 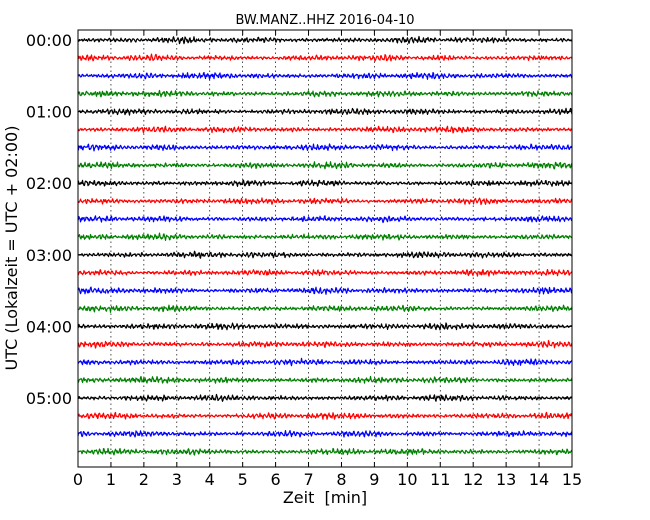 What do you see at coordinates (78, 479) in the screenshot?
I see `x-tick-label: 0` at bounding box center [78, 479].